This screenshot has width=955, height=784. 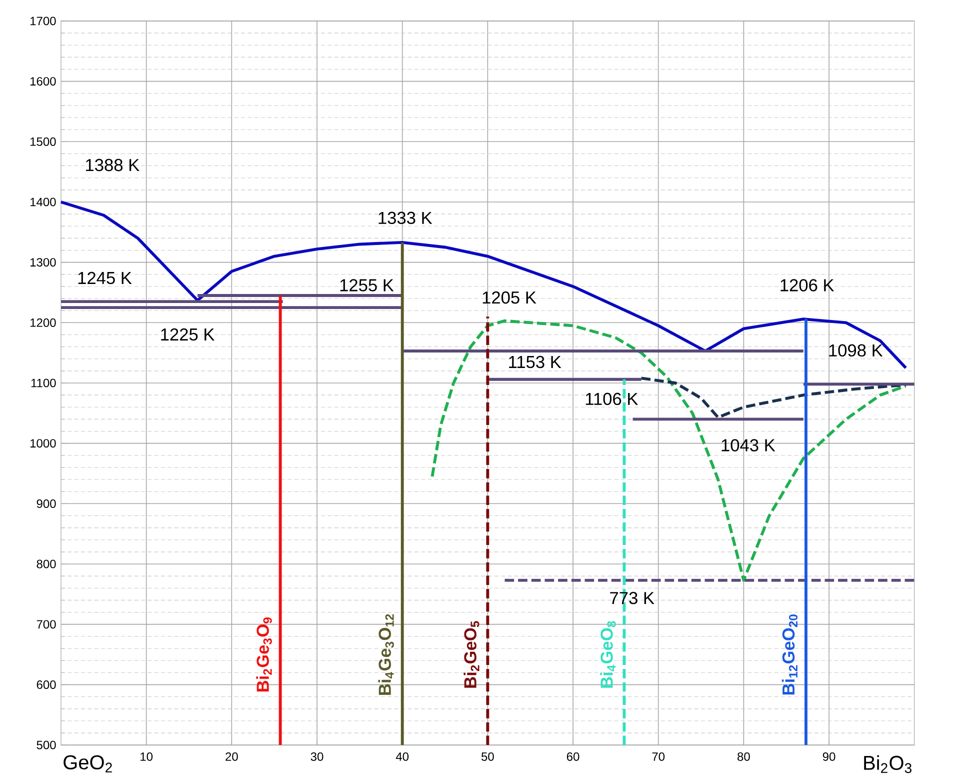 What do you see at coordinates (88, 763) in the screenshot?
I see `text: GeO$_{2}$` at bounding box center [88, 763].